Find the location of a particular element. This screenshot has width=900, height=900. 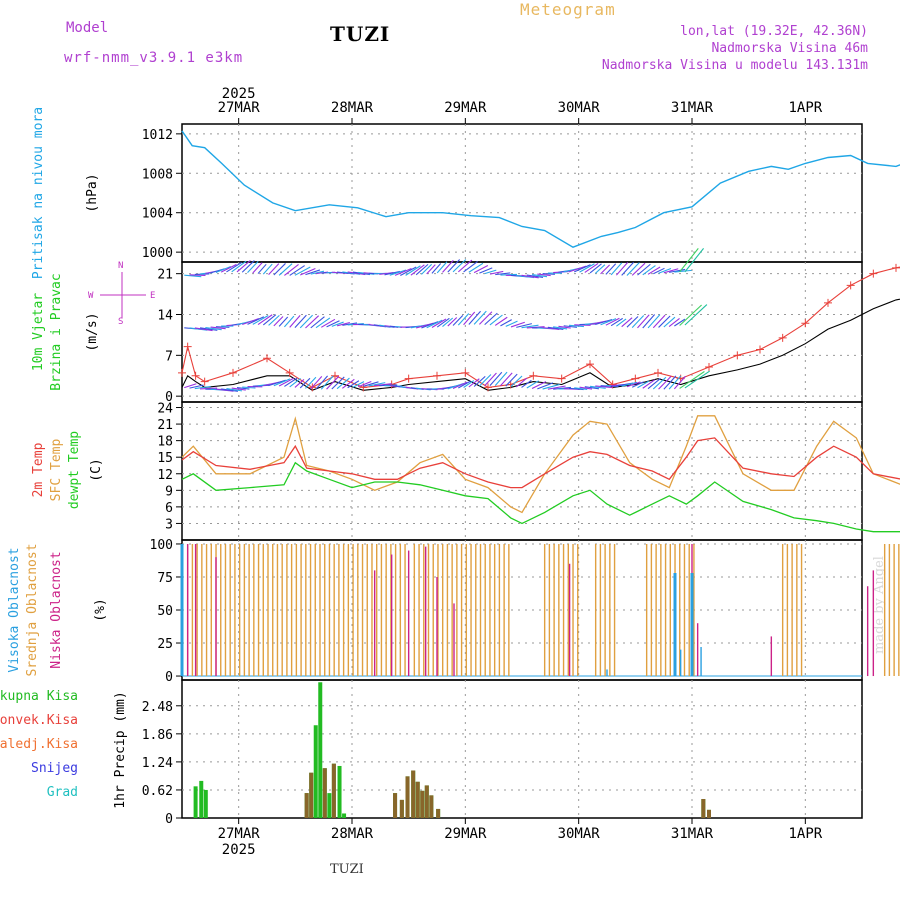

bottom-day-label-5: 1APR is located at coordinates (805, 834).